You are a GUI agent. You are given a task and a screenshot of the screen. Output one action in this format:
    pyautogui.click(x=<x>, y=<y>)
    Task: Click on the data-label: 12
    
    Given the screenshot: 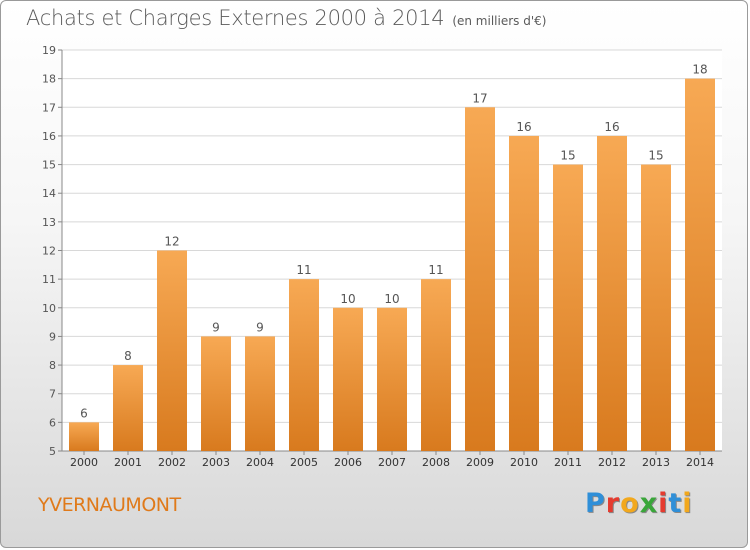 What is the action you would take?
    pyautogui.click(x=171, y=242)
    